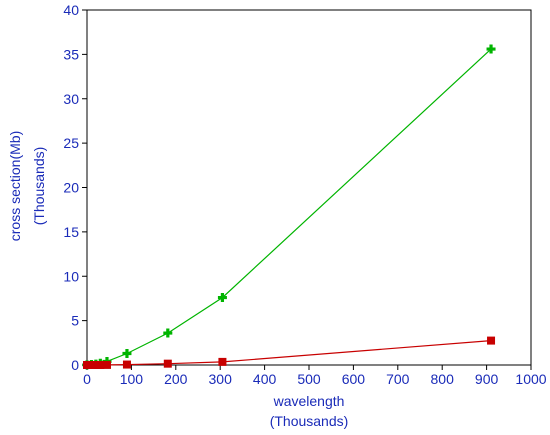  Describe the element at coordinates (71, 276) in the screenshot. I see `y-tick-label: 10` at that location.